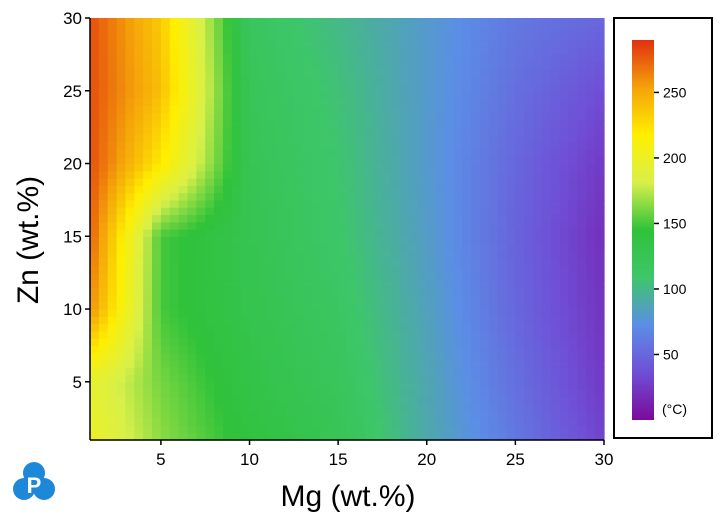 This screenshot has width=722, height=521. What do you see at coordinates (77, 382) in the screenshot?
I see `y-tick-label: 5` at bounding box center [77, 382].